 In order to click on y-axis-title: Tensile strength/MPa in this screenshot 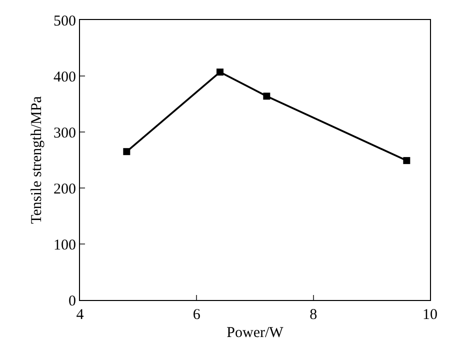, I will do `click(36, 160)`.